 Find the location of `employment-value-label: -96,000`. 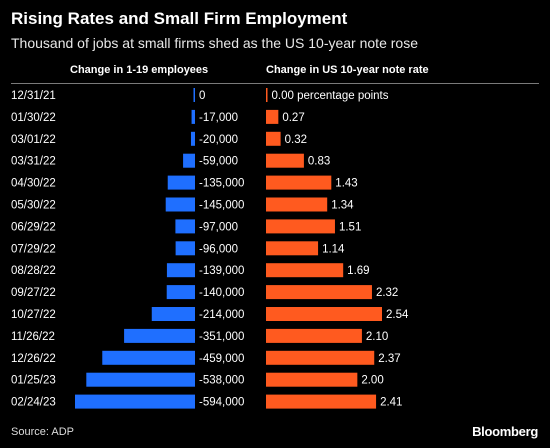

employment-value-label: -96,000 is located at coordinates (218, 249).